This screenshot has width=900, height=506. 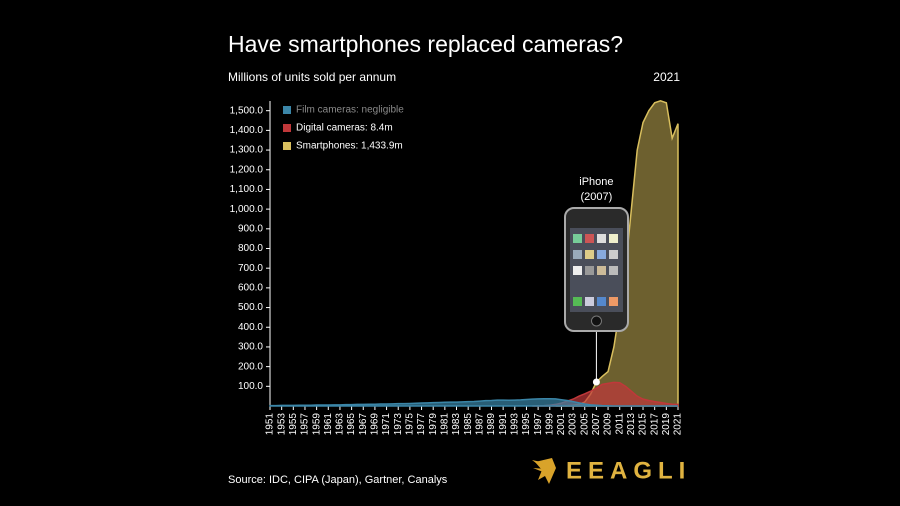 What do you see at coordinates (247, 110) in the screenshot?
I see `y-tick-label: 1,500.0` at bounding box center [247, 110].